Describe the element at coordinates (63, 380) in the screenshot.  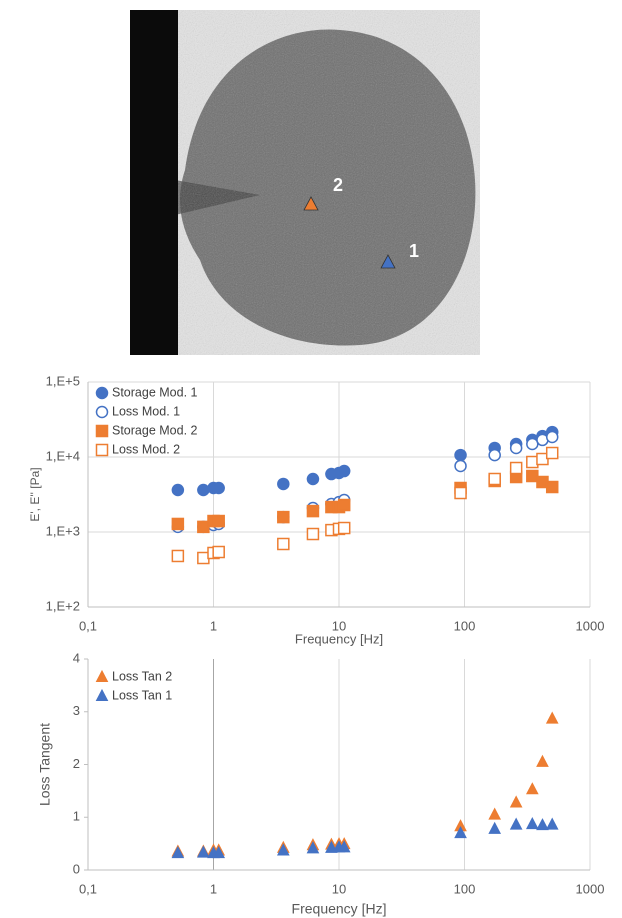
I see `y-tick-label: 1,E+5` at that location.